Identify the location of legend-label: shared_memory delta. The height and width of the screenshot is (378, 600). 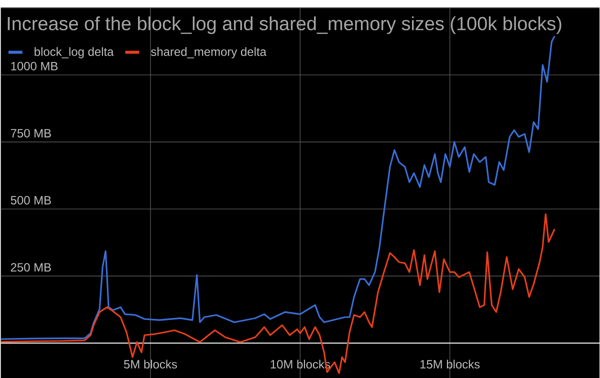
(208, 52).